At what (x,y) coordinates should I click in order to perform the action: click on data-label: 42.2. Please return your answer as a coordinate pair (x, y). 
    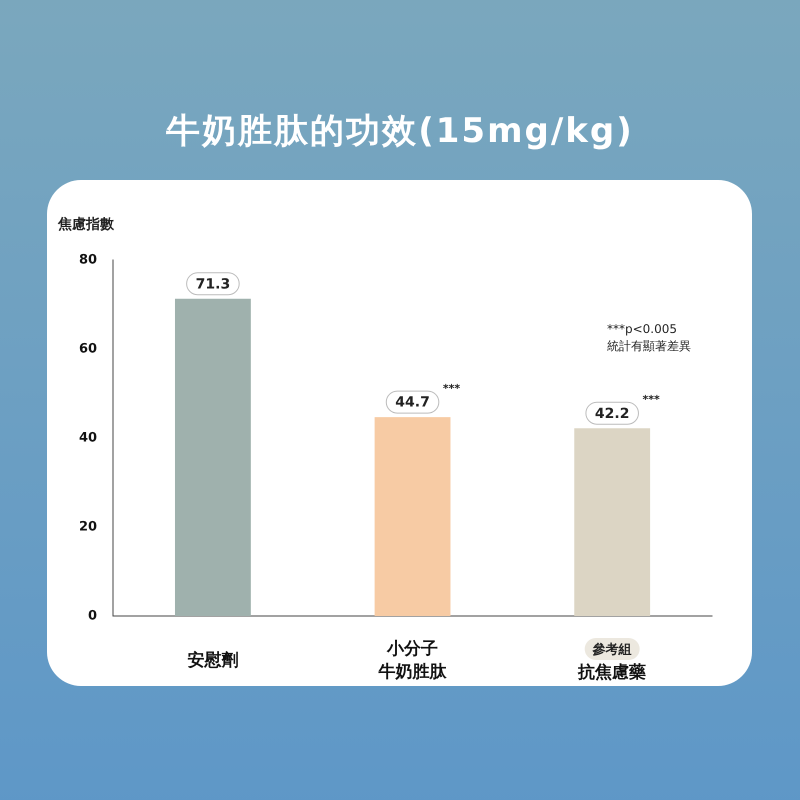
    Looking at the image, I should click on (612, 414).